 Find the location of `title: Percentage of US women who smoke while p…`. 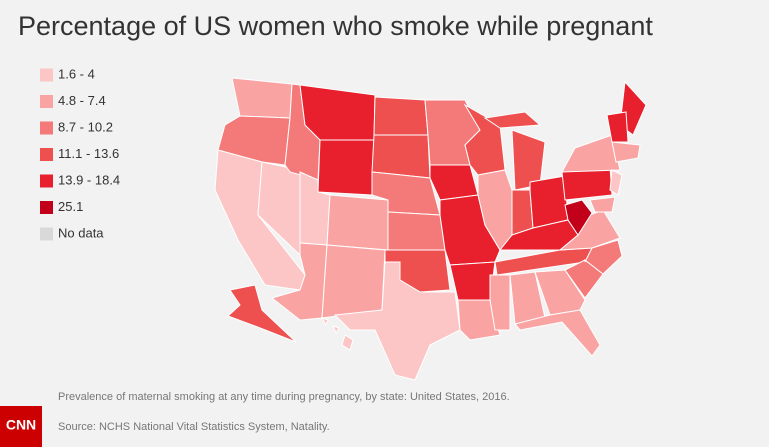

title: Percentage of US women who smoke while p… is located at coordinates (335, 26).